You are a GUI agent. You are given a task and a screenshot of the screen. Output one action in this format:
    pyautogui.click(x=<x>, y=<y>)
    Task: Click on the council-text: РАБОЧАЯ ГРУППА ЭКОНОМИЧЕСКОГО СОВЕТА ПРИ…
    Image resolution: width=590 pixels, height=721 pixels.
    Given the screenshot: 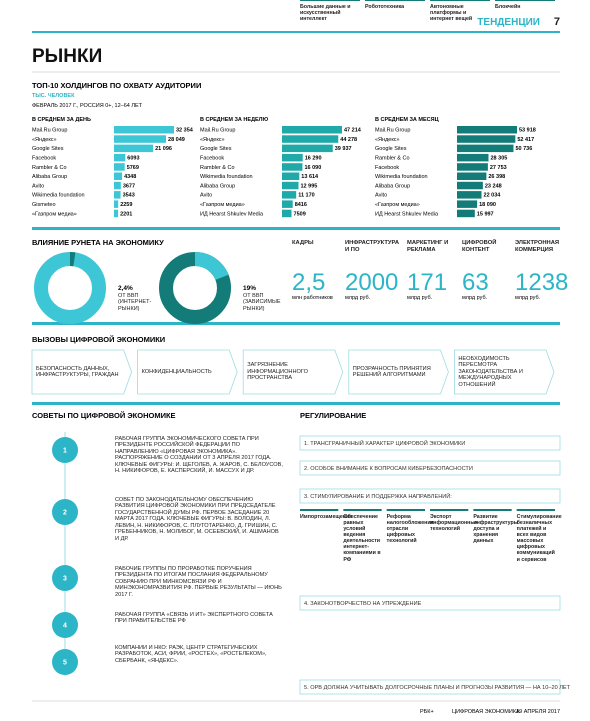 What is the action you would take?
    pyautogui.click(x=199, y=455)
    